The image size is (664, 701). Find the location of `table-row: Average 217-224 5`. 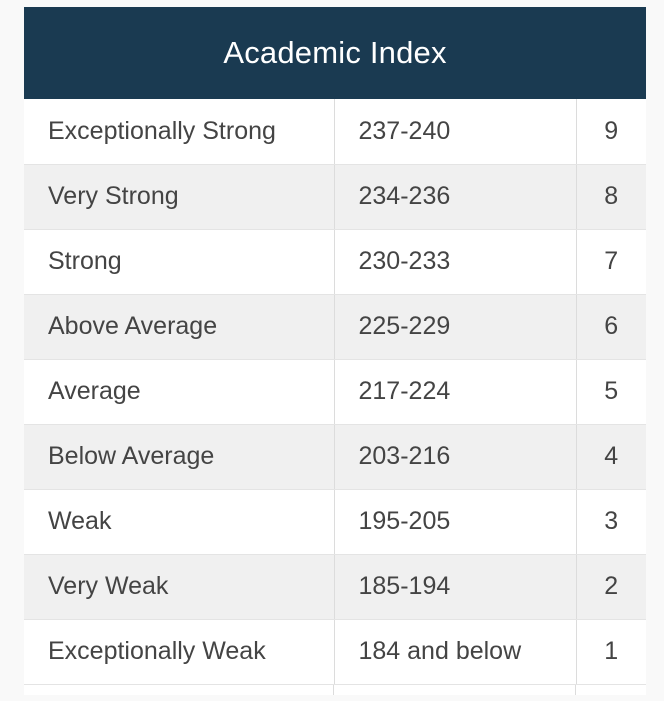

table-row: Average 217-224 5 is located at coordinates (335, 392).